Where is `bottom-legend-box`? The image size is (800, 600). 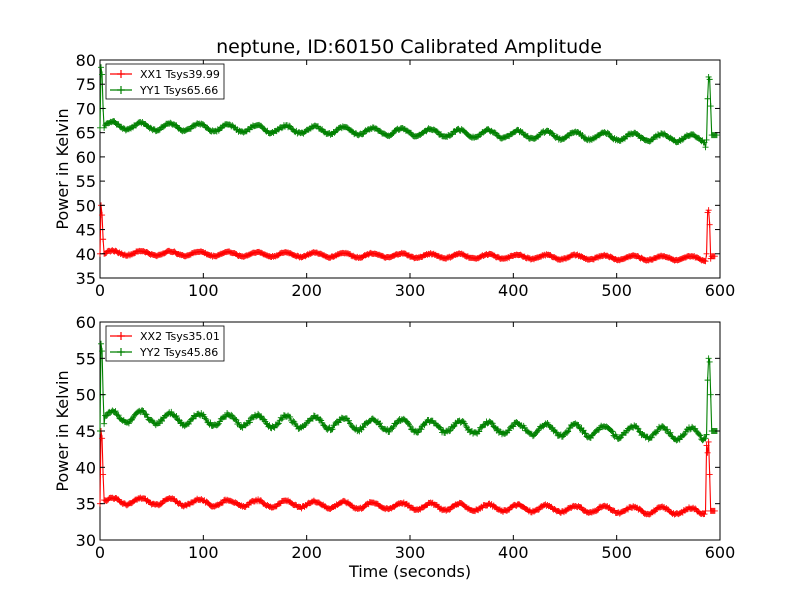
bottom-legend-box is located at coordinates (165, 343).